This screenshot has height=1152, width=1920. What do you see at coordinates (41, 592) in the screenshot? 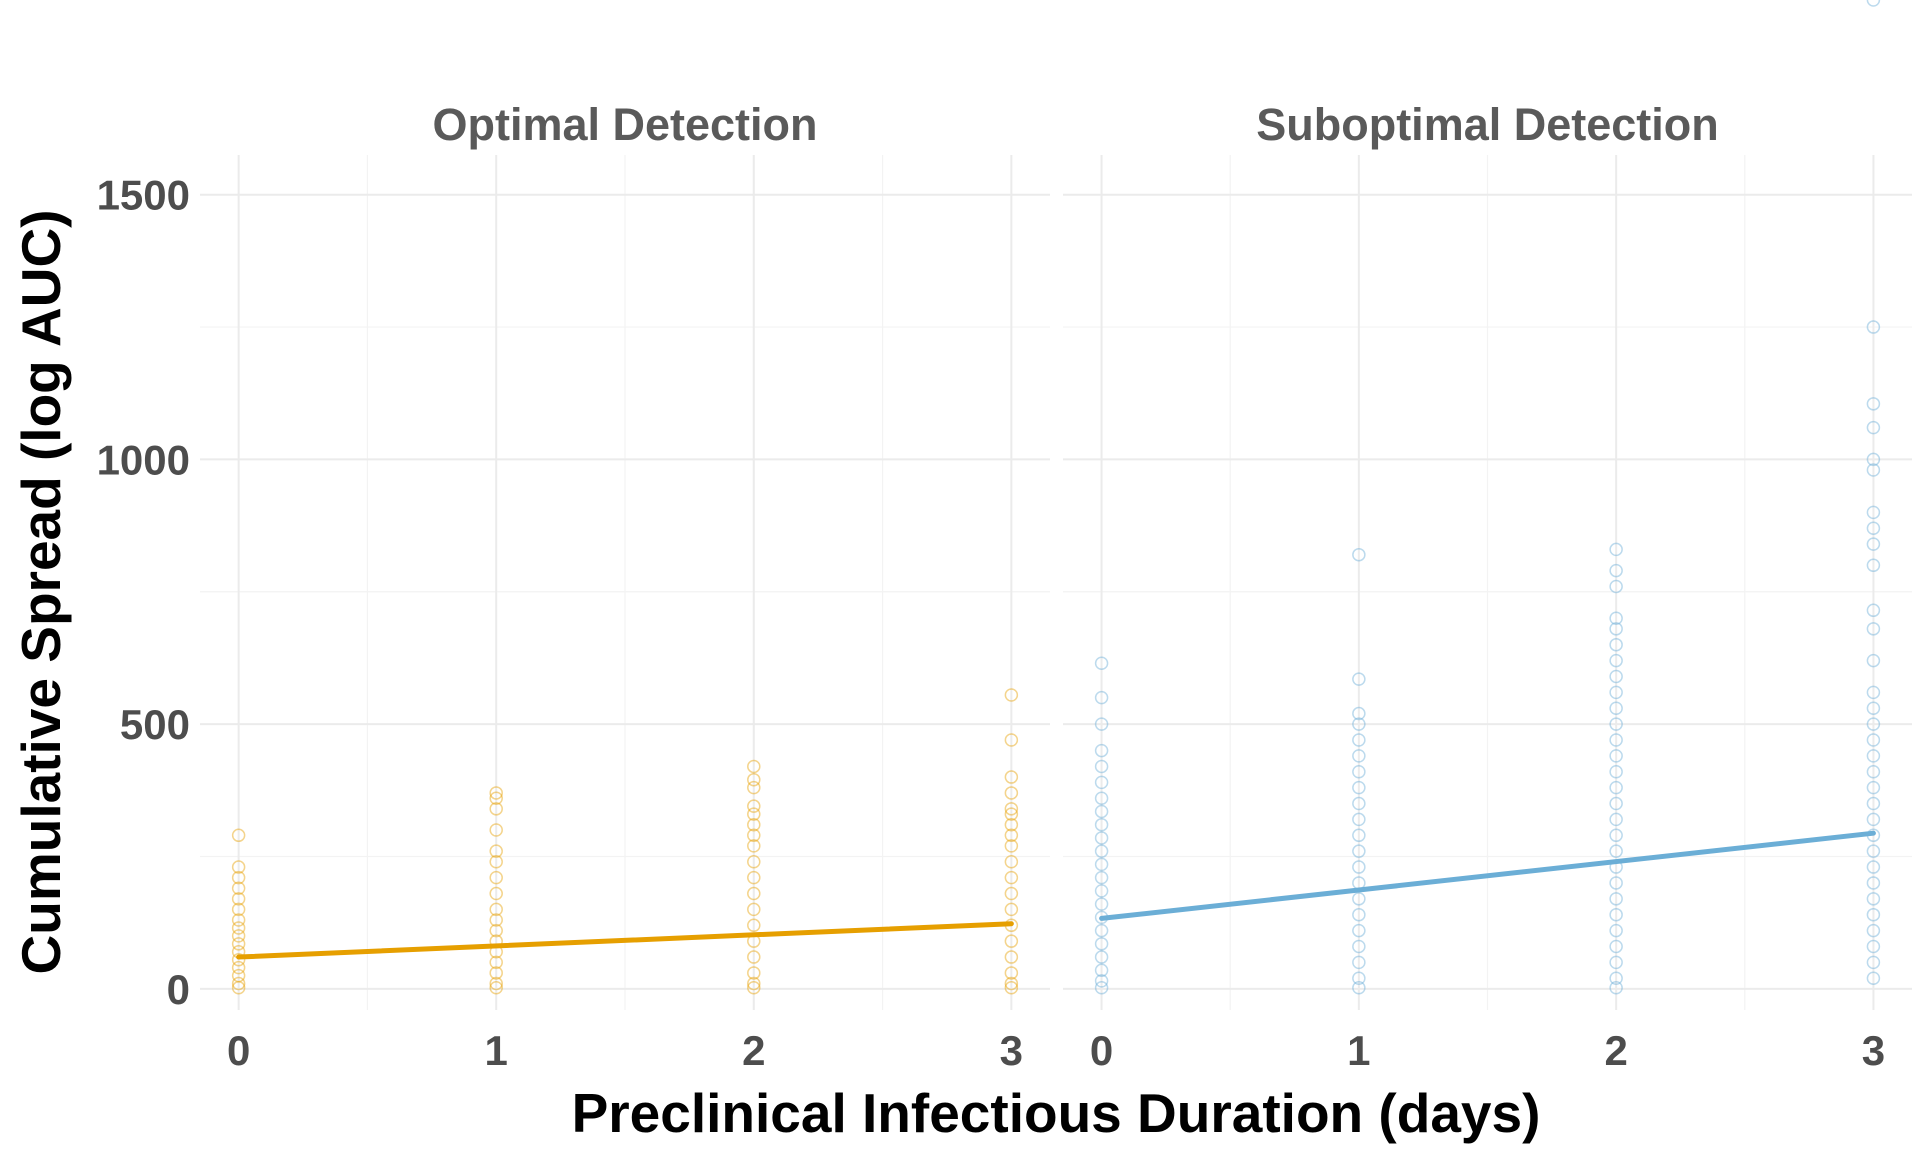
I see `y-axis-title: Cumulative Spread (log AUC)` at bounding box center [41, 592].